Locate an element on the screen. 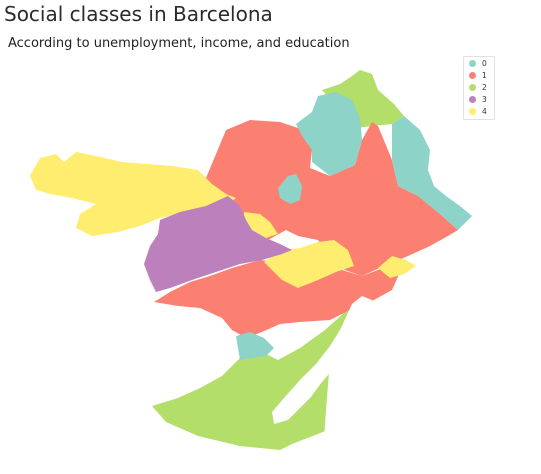  legend-label-2: 2 is located at coordinates (484, 87).